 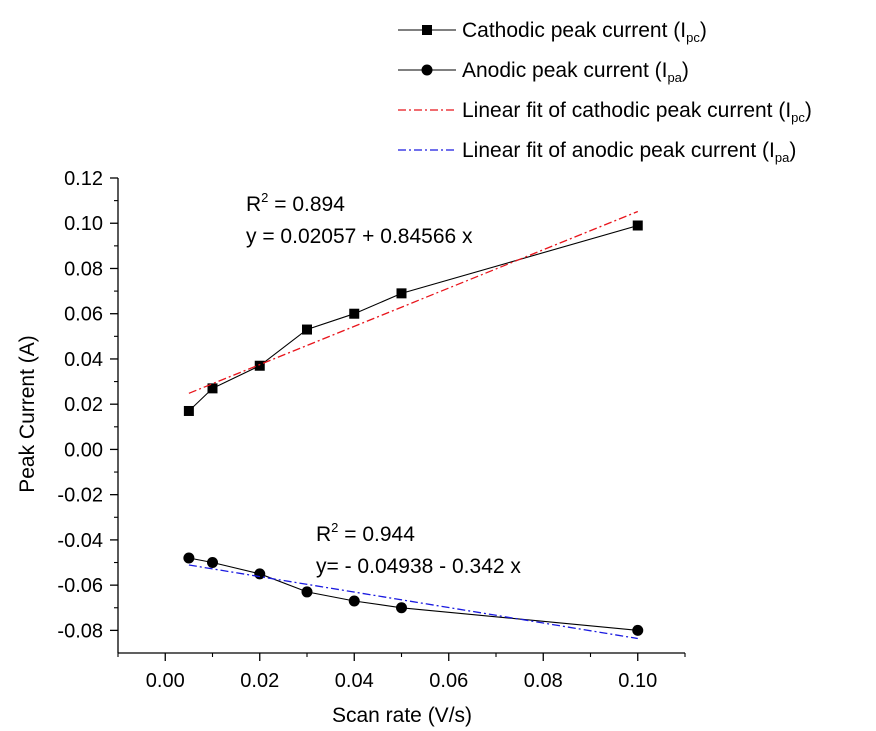 What do you see at coordinates (402, 715) in the screenshot?
I see `x-axis-label: Scan rate (V/s)` at bounding box center [402, 715].